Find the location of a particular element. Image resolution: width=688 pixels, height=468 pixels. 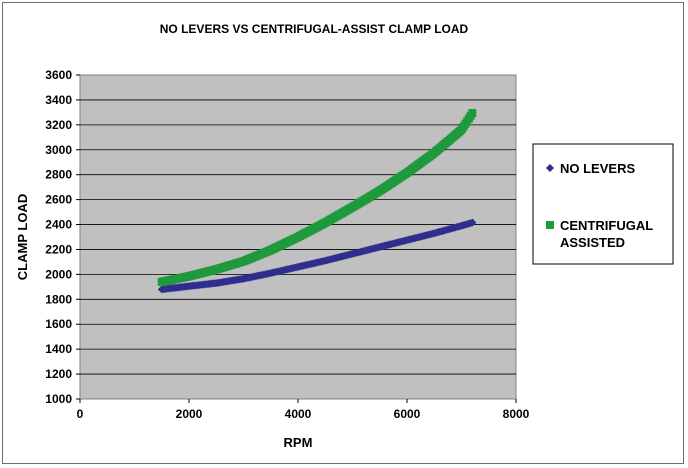

y-tick-label: 2000 is located at coordinates (58, 274).